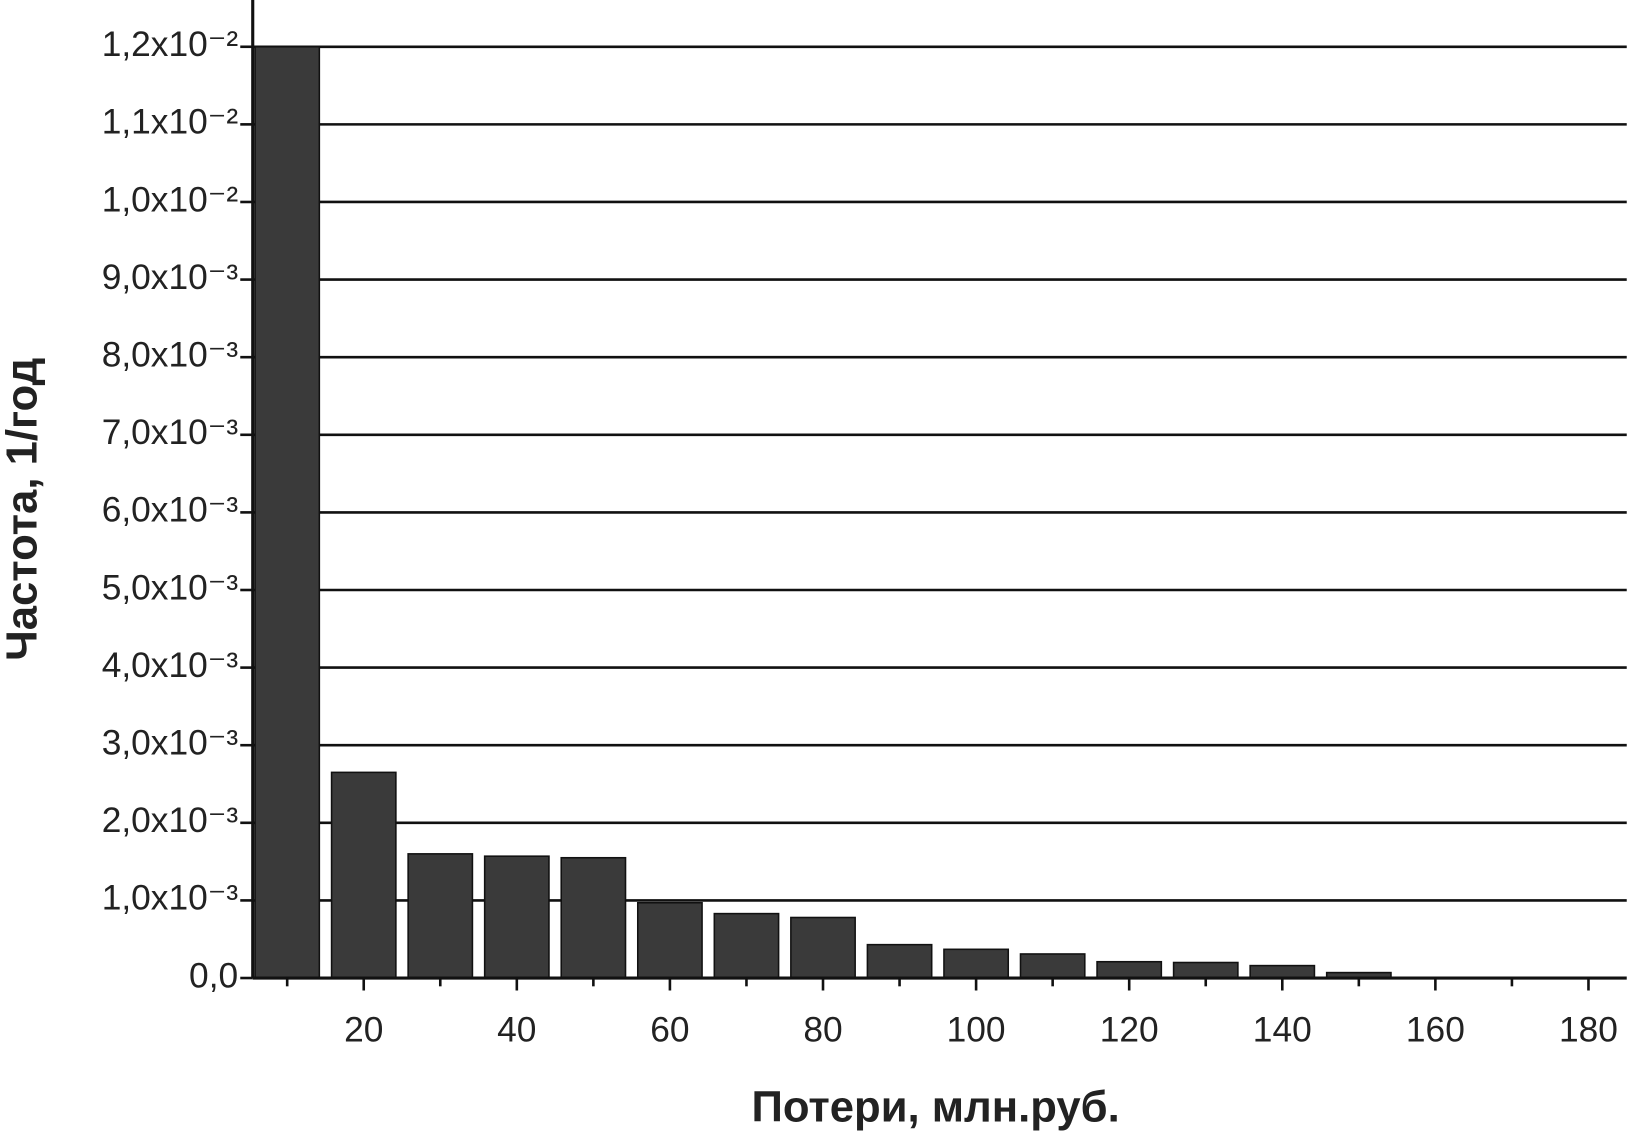 The height and width of the screenshot is (1136, 1629). Describe the element at coordinates (170, 820) in the screenshot. I see `y-tick-label: 2,0x10⁻³` at that location.